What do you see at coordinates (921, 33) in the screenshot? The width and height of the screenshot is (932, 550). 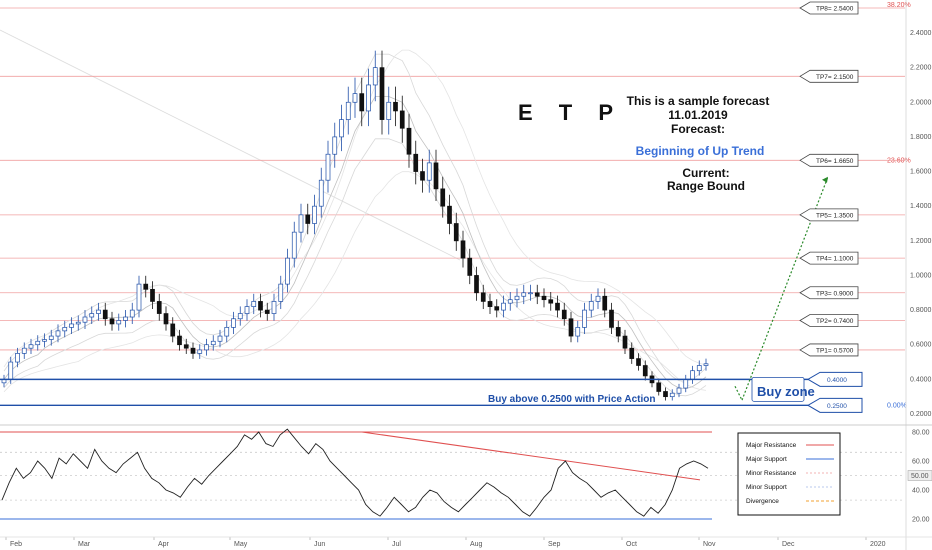 I see `price-tick-label: 2.4000` at bounding box center [921, 33].